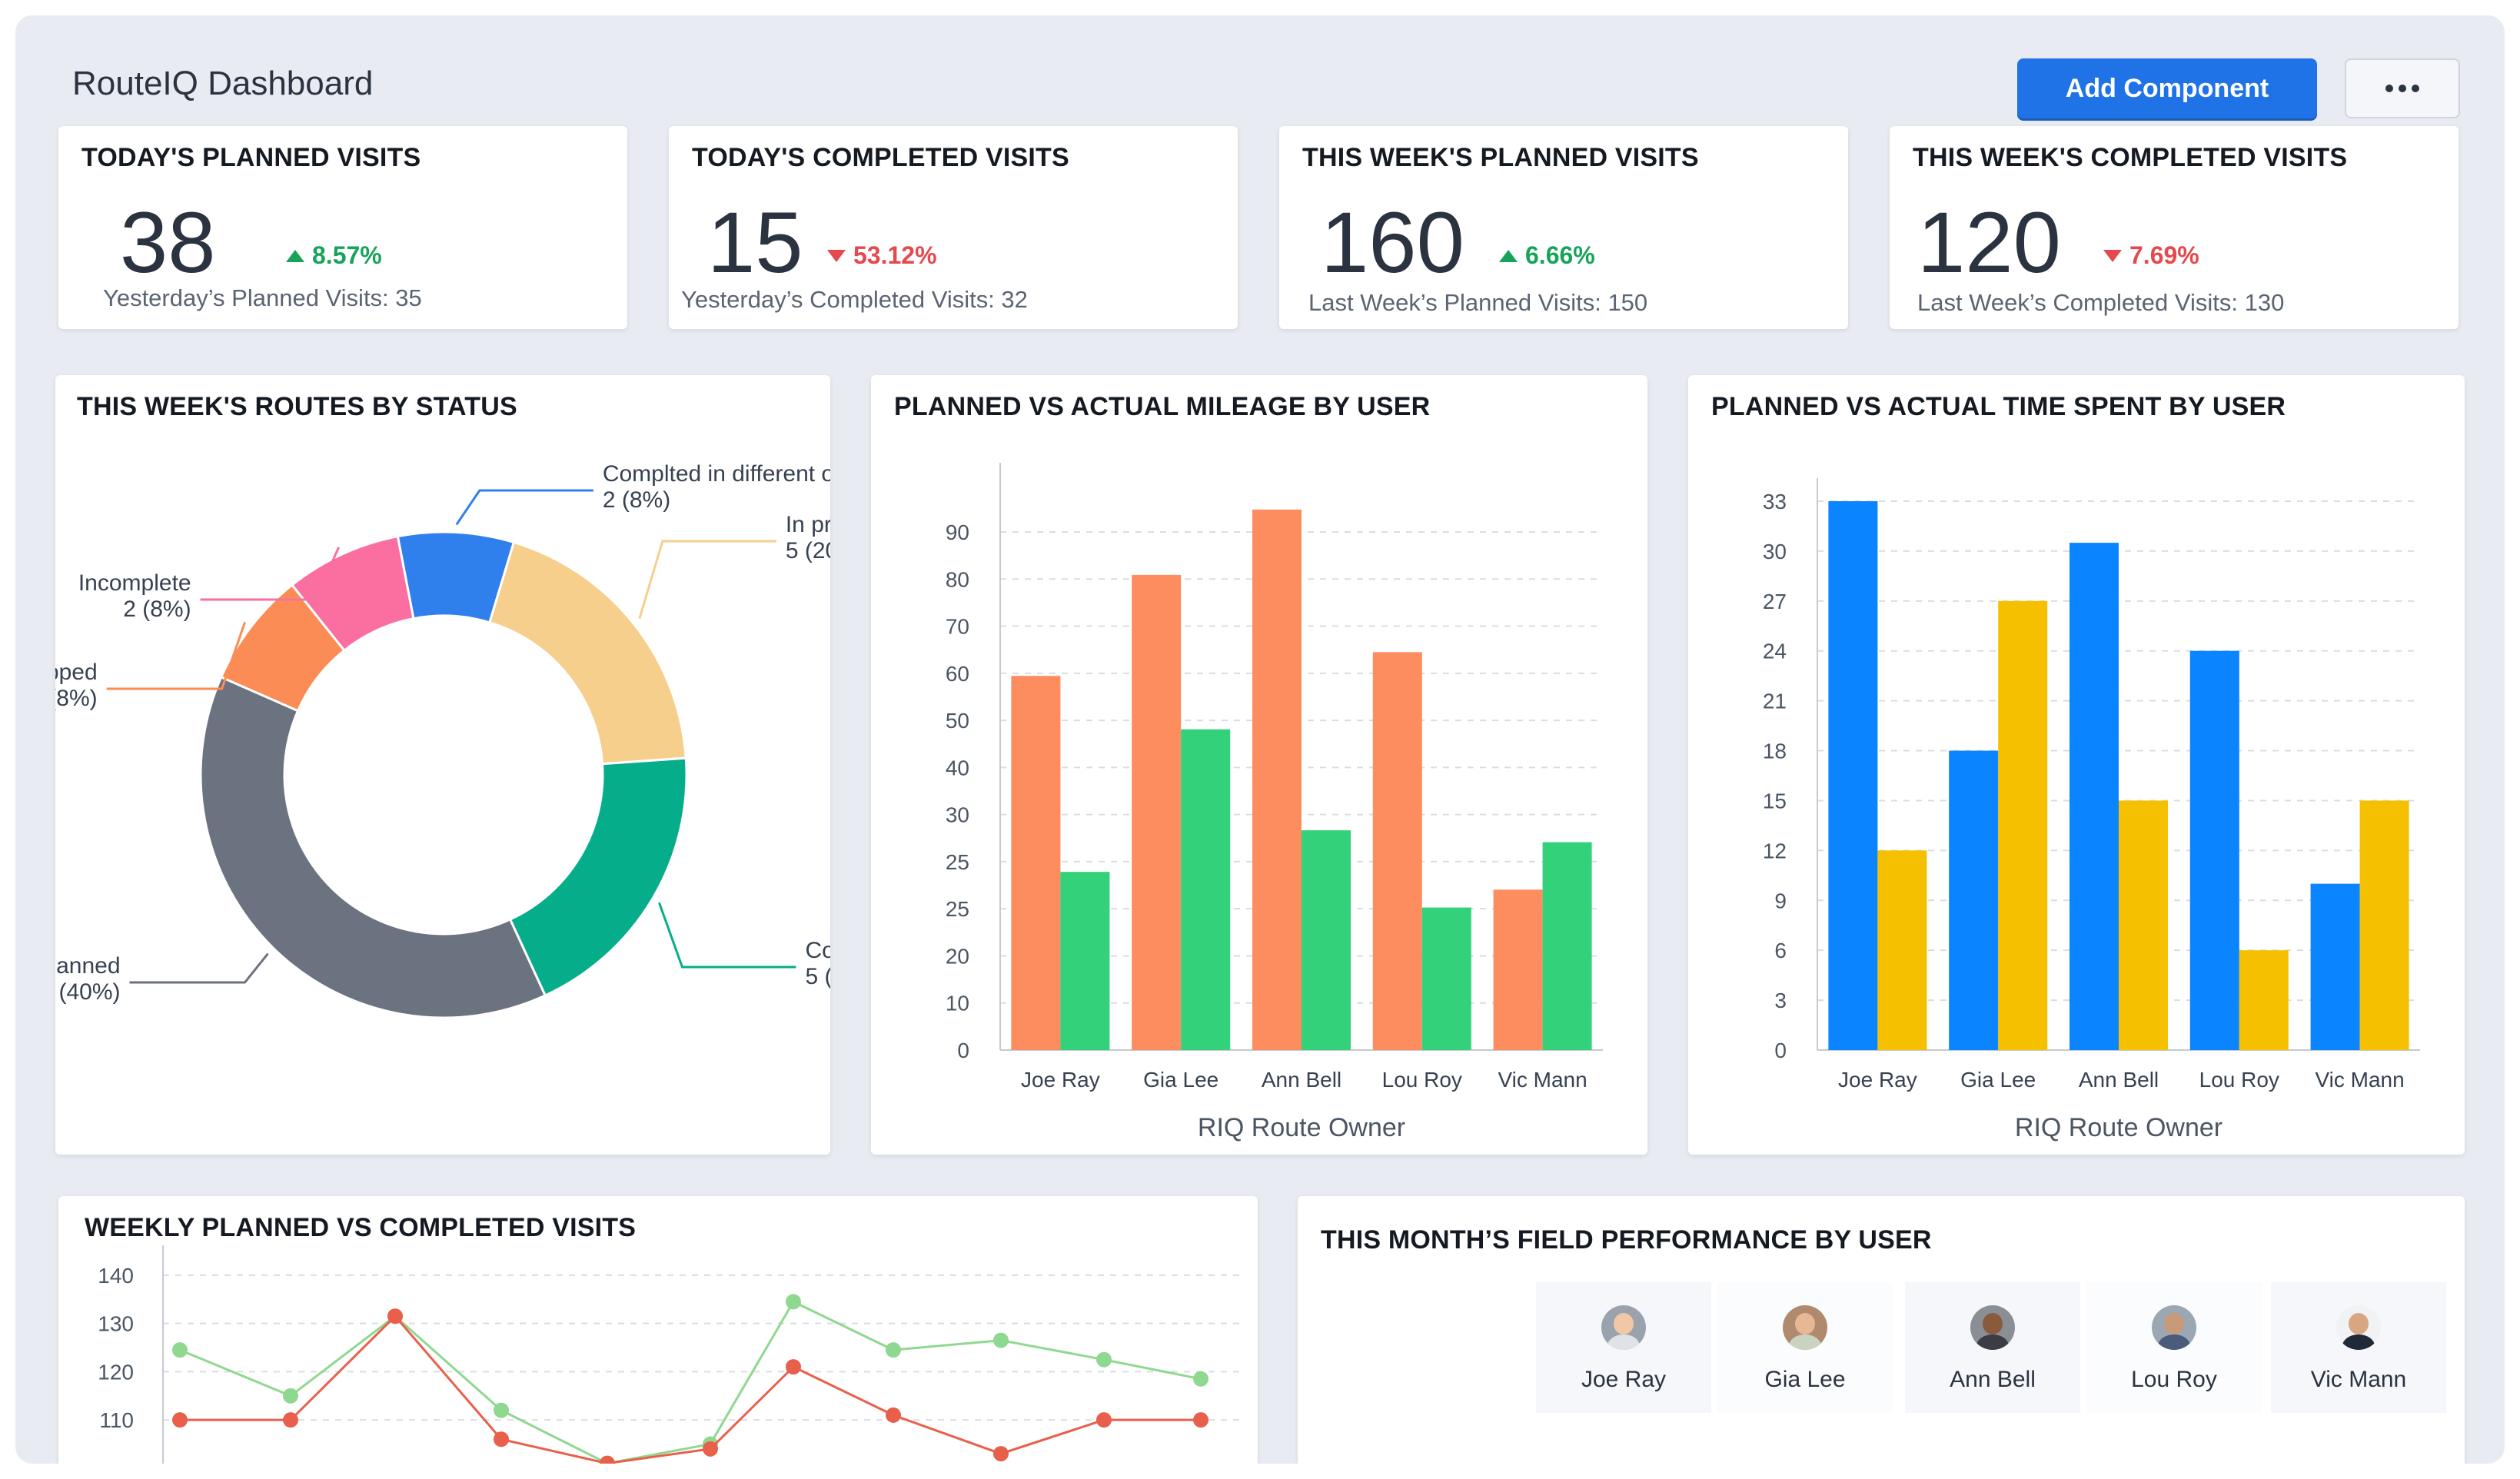 This screenshot has width=2520, height=1479. What do you see at coordinates (808, 550) in the screenshot?
I see `donut-label-value: 5 (20%)` at bounding box center [808, 550].